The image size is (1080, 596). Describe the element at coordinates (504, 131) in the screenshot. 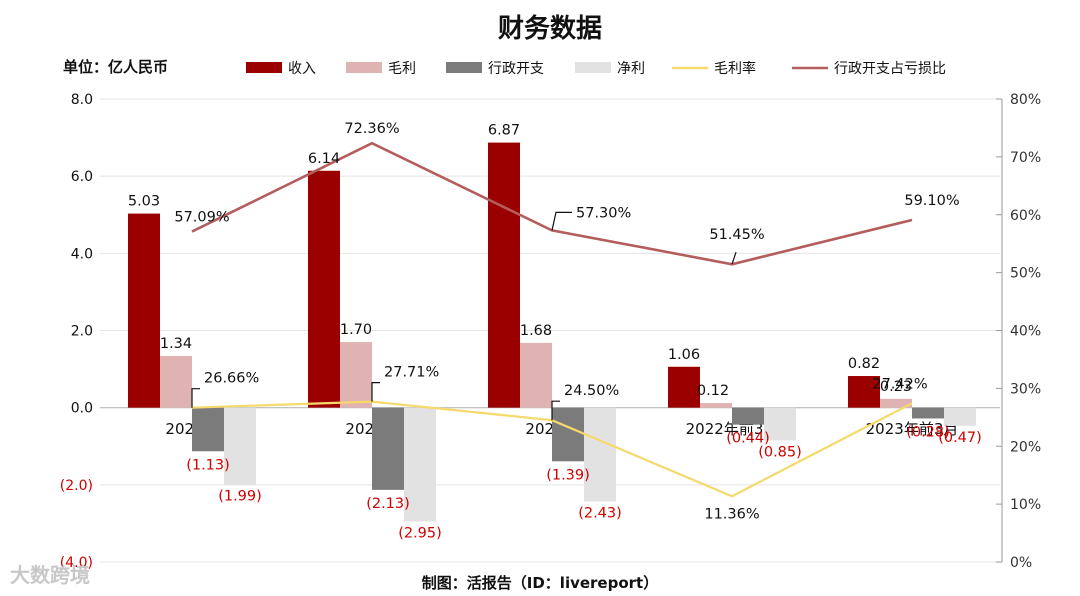

I see `revenue-label: 6.87` at that location.